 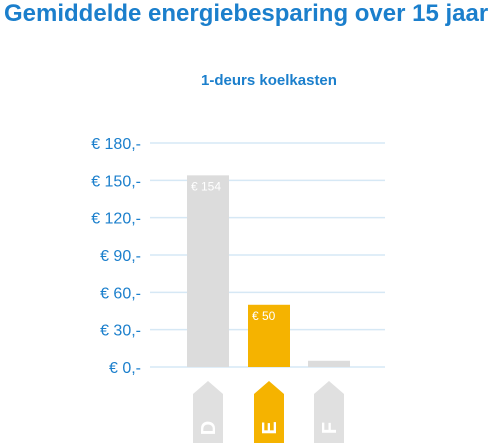 I want to click on y-tick-label: € 180,-, so click(x=116, y=144).